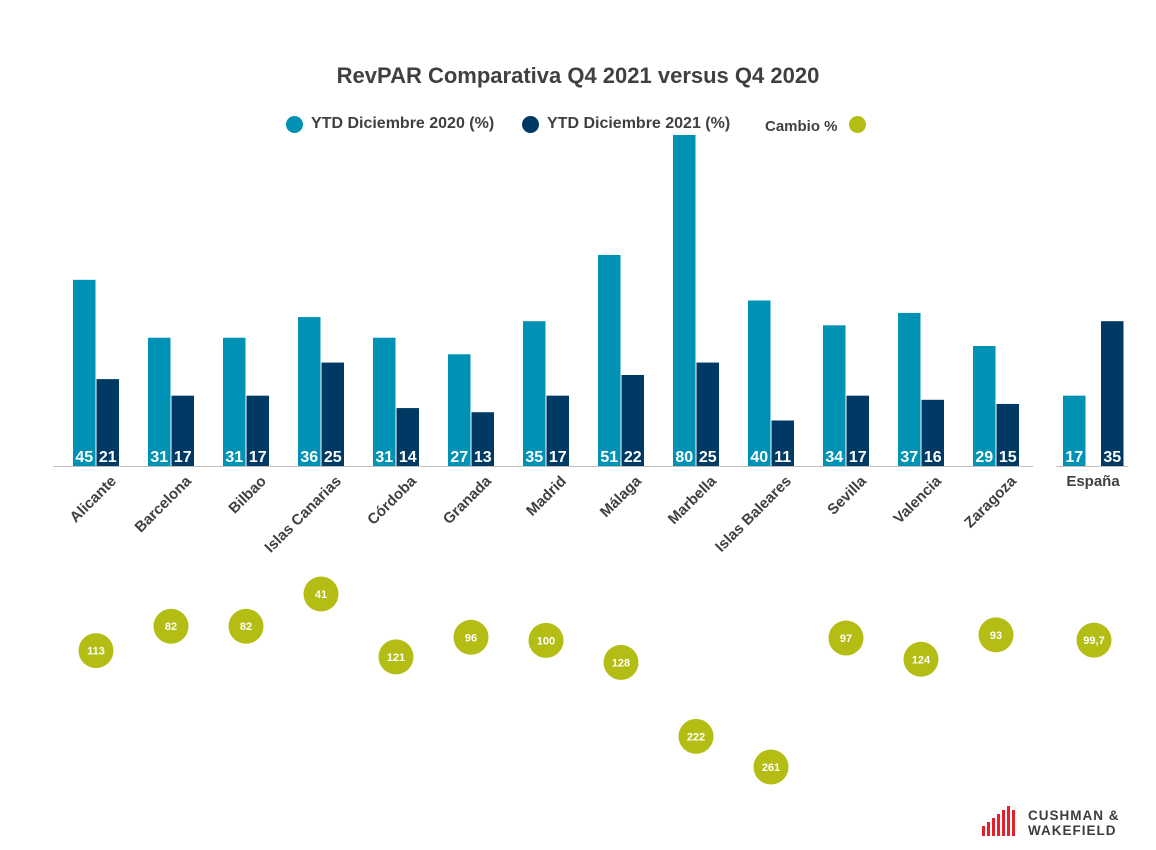 This screenshot has width=1156, height=850. Describe the element at coordinates (392, 500) in the screenshot. I see `category-label-cordoba: Córdoba` at that location.